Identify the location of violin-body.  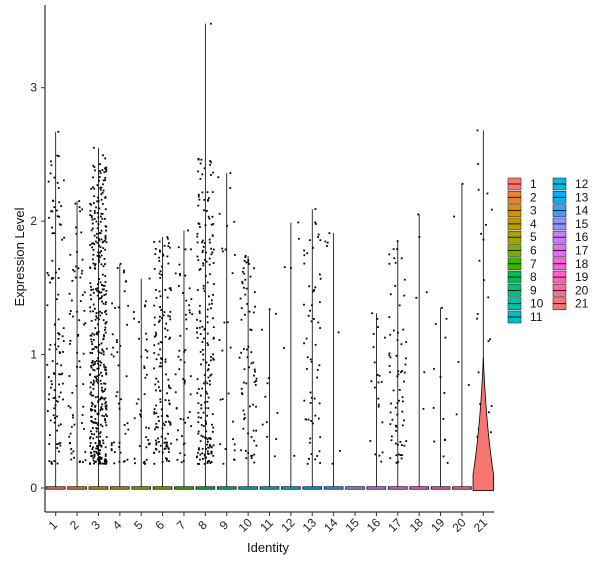
(291, 488).